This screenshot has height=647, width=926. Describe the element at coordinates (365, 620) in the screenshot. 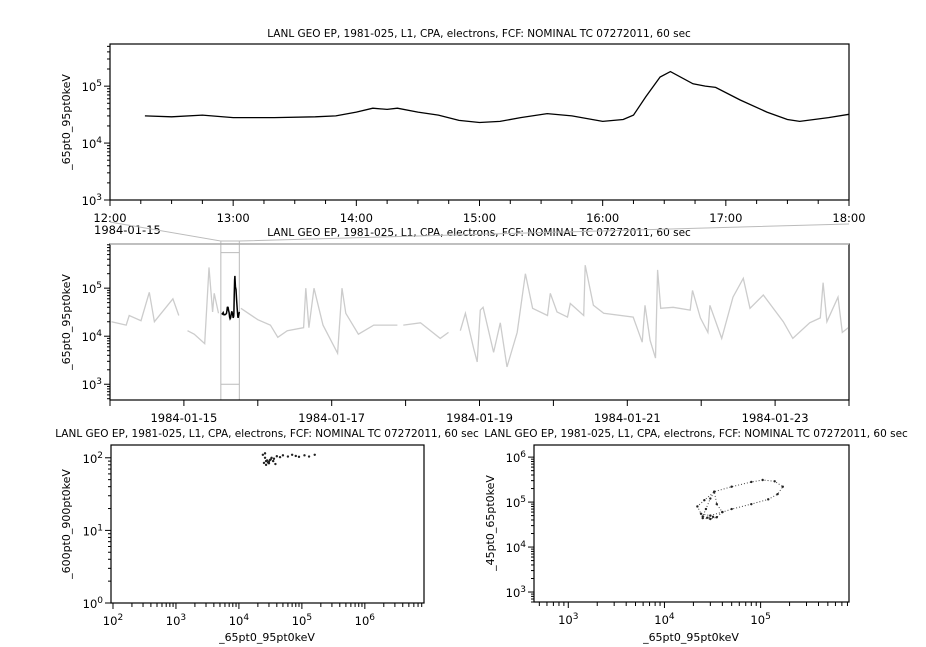

I see `x-tick-label: 106` at that location.